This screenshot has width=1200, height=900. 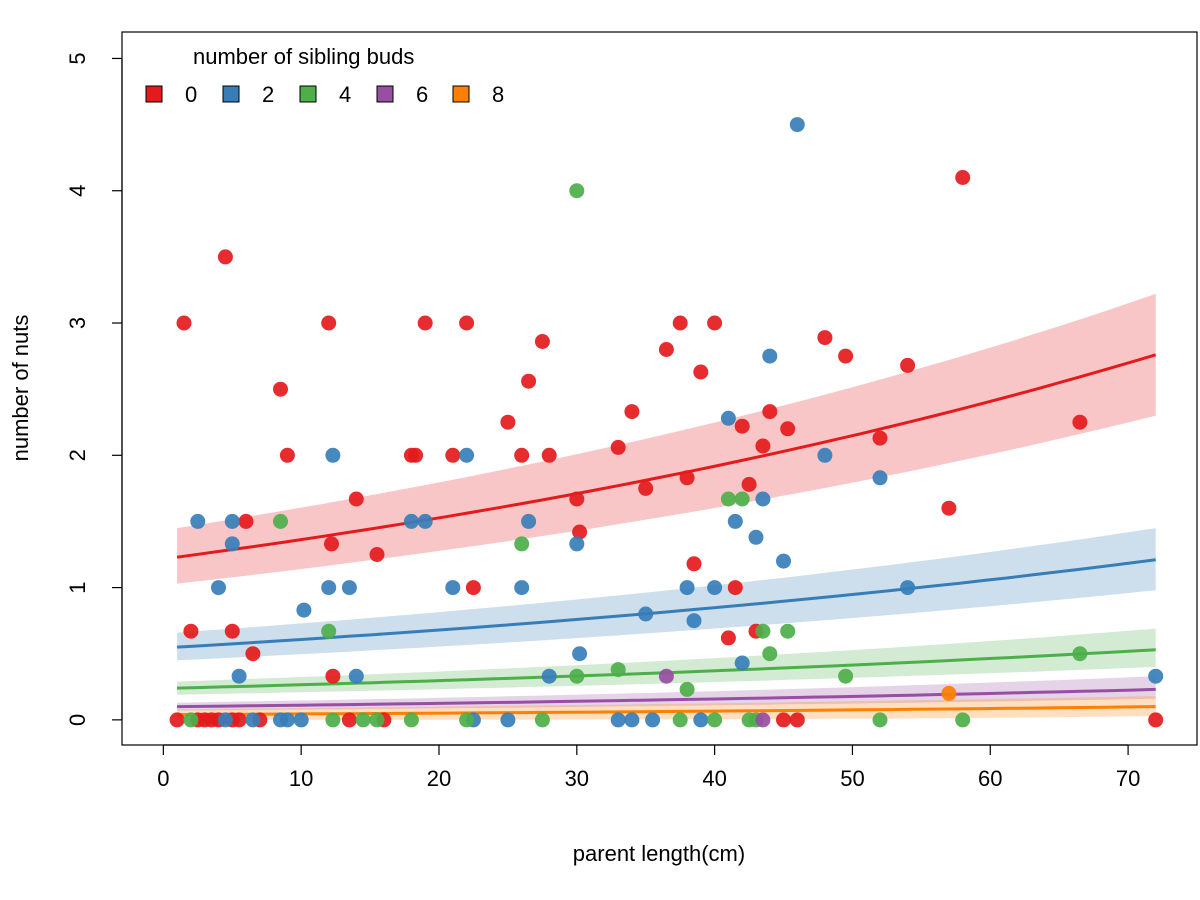 What do you see at coordinates (498, 94) in the screenshot?
I see `legend-label-8: 8` at bounding box center [498, 94].